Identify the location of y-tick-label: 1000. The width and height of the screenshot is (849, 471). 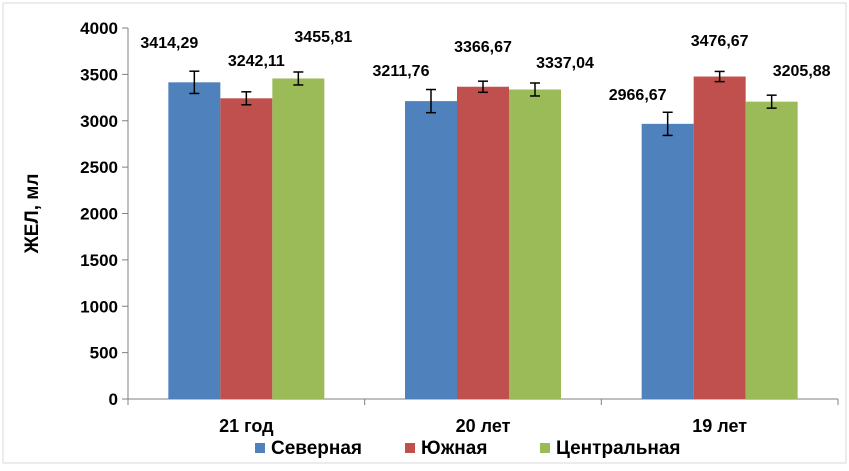
(99, 306).